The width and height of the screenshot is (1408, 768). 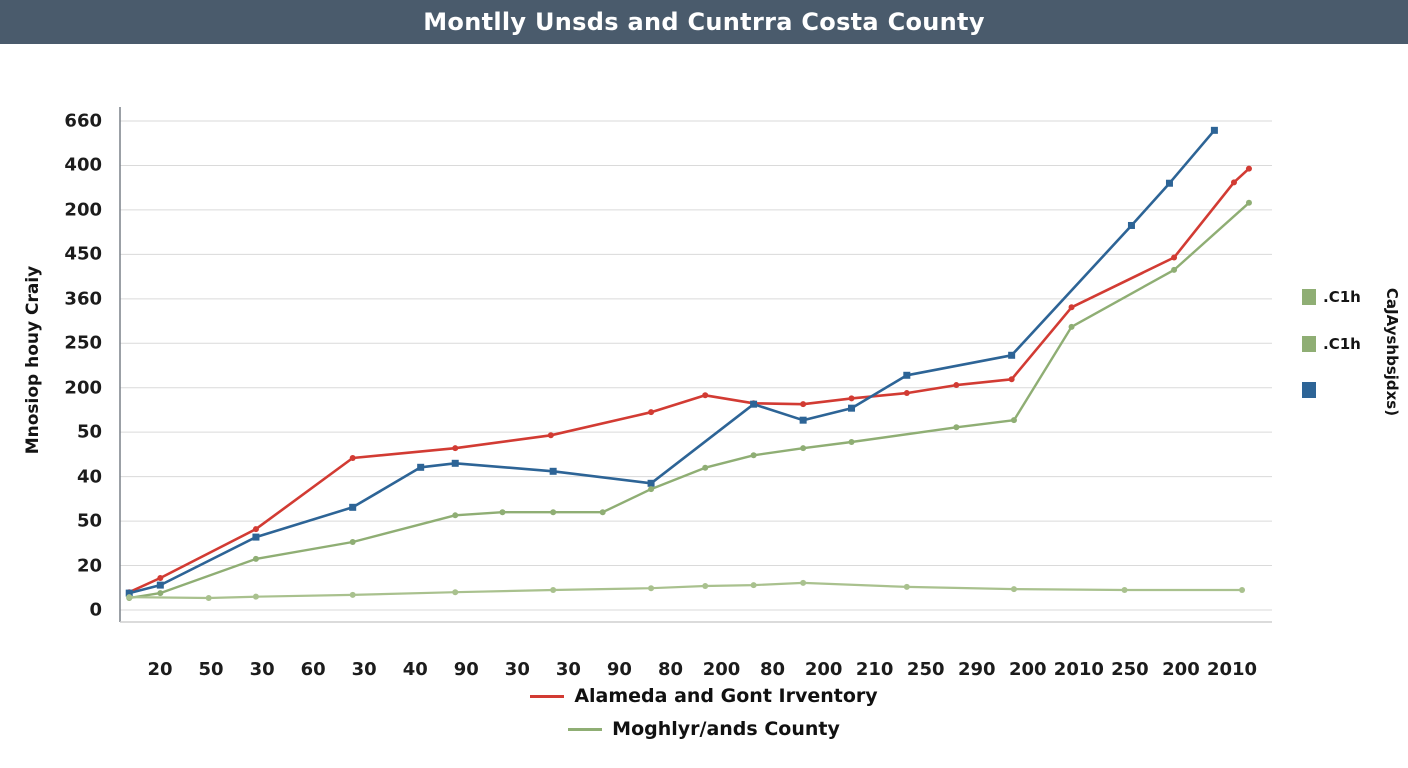 What do you see at coordinates (976, 669) in the screenshot?
I see `x-tick-label: 290` at bounding box center [976, 669].